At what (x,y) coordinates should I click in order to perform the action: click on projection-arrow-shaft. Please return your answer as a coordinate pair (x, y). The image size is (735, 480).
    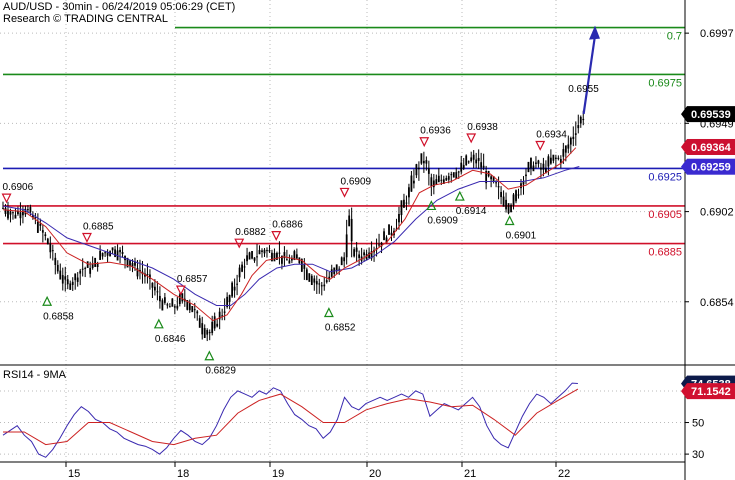
    Looking at the image, I should click on (589, 75).